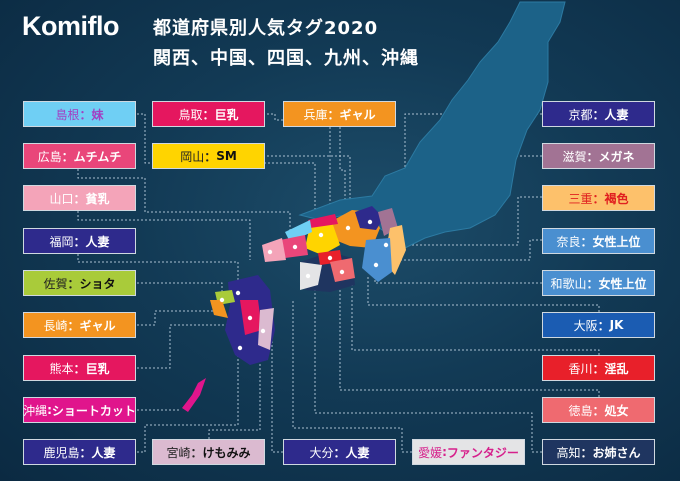 The height and width of the screenshot is (481, 680). I want to click on prefecture-name: 三重, so click(580, 198).